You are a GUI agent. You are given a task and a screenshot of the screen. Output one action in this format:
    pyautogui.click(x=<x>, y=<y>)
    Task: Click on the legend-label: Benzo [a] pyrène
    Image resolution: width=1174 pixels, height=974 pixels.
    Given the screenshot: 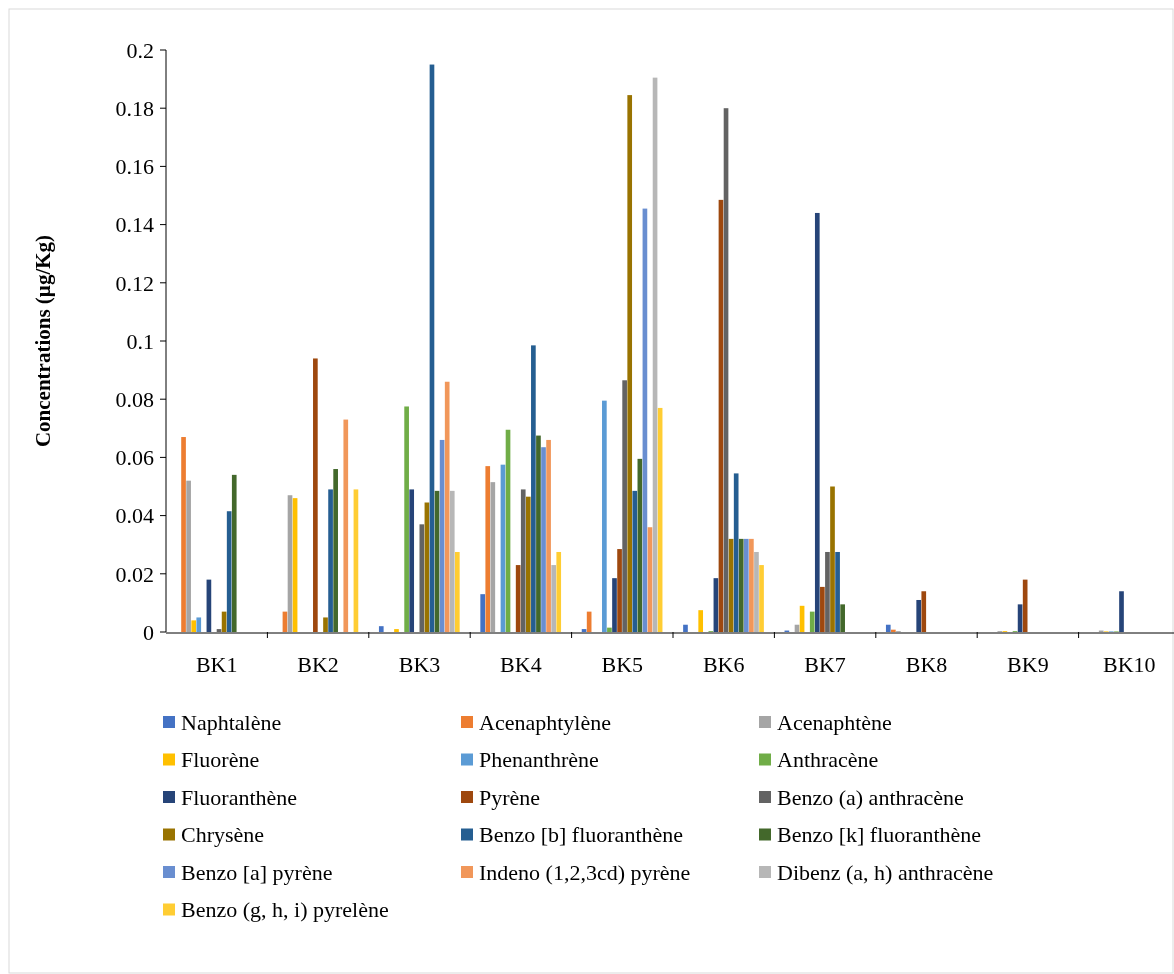 What is the action you would take?
    pyautogui.click(x=257, y=872)
    